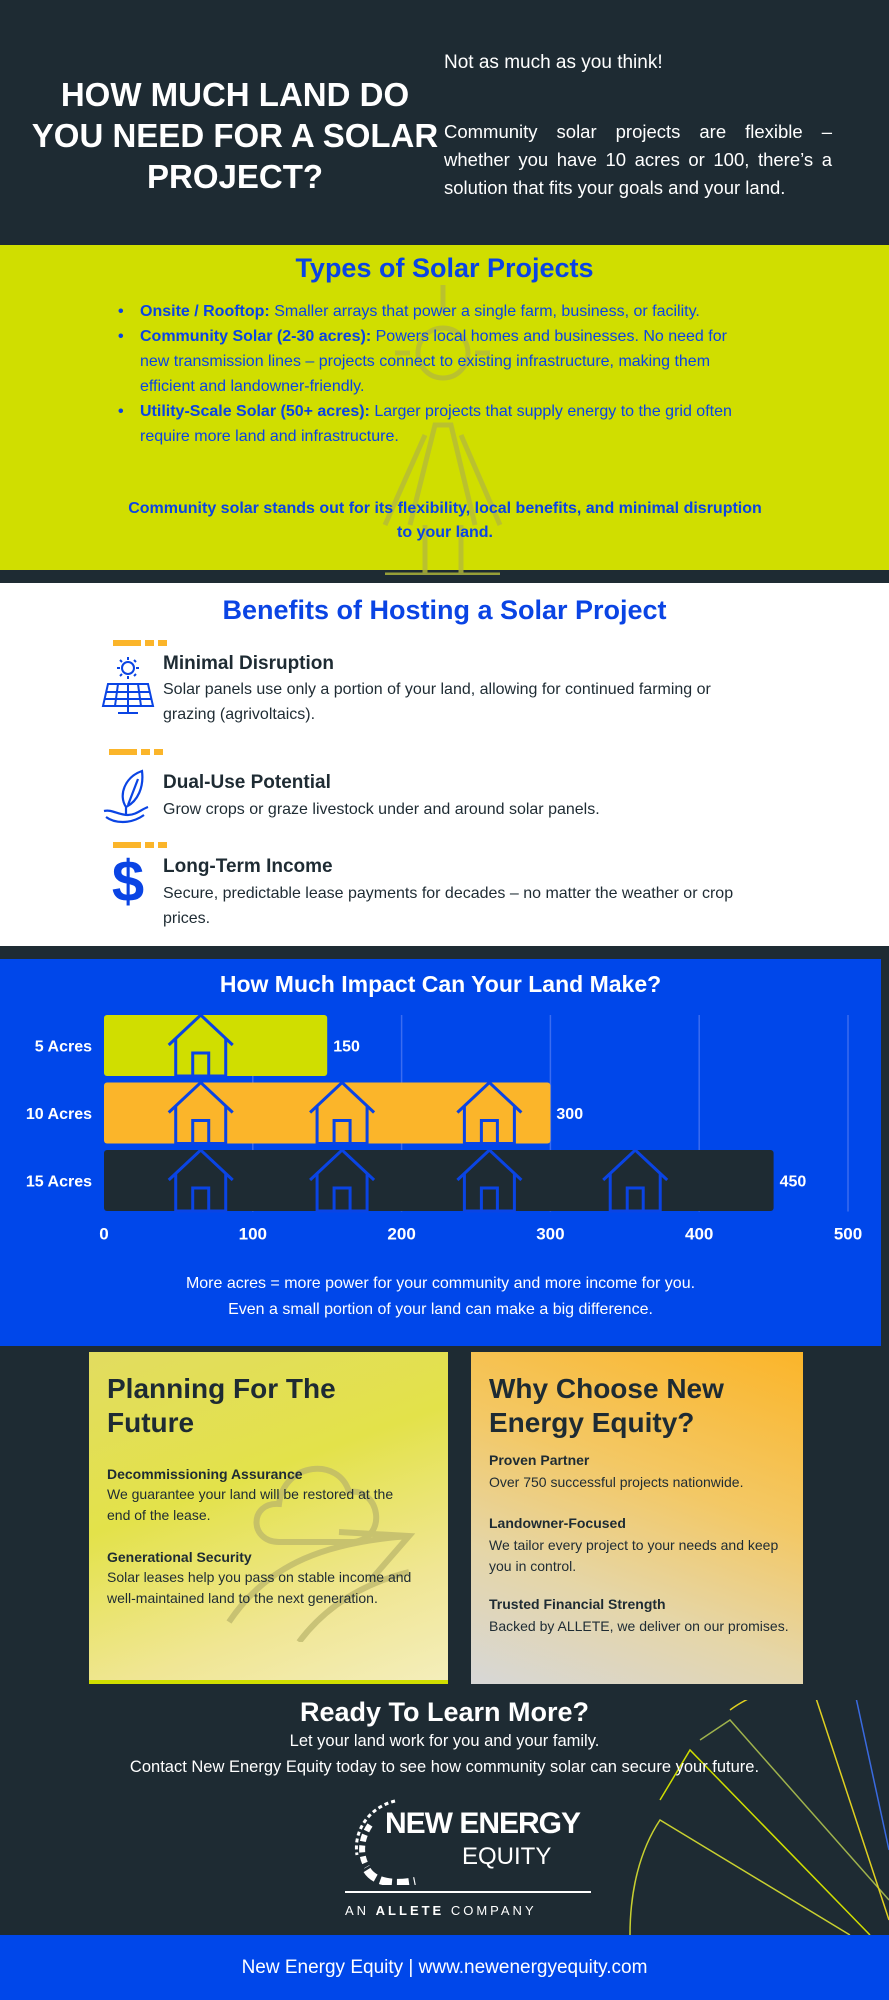 Image resolution: width=889 pixels, height=2000 pixels. I want to click on logo-text: NEW ENERGY, so click(483, 1823).